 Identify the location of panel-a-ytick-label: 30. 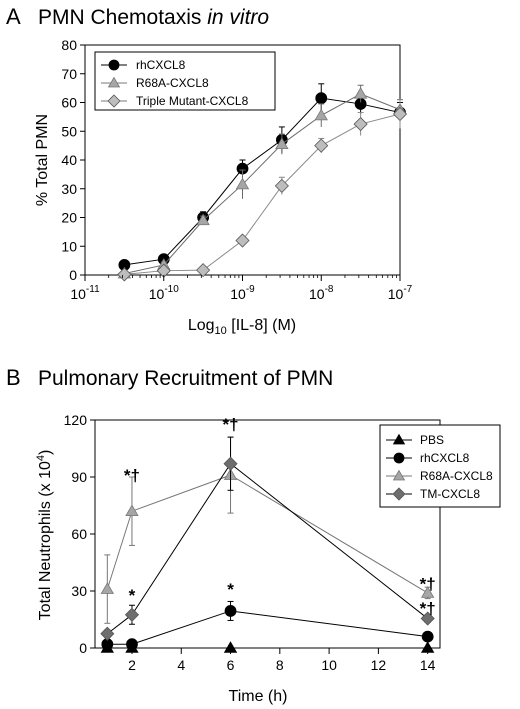
(69, 189).